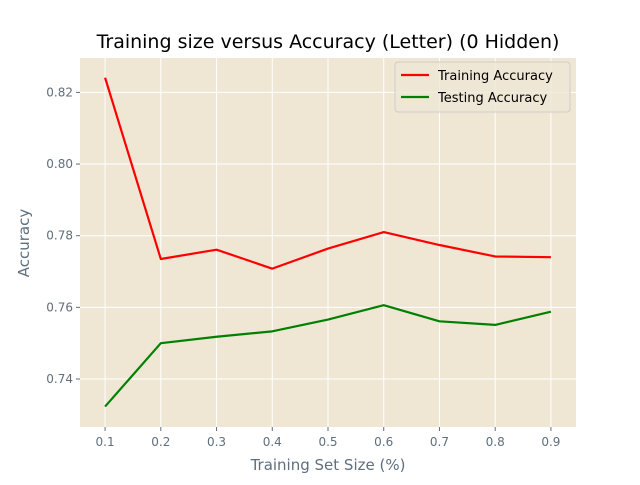  I want to click on y-tick-label: 0.82, so click(59, 92).